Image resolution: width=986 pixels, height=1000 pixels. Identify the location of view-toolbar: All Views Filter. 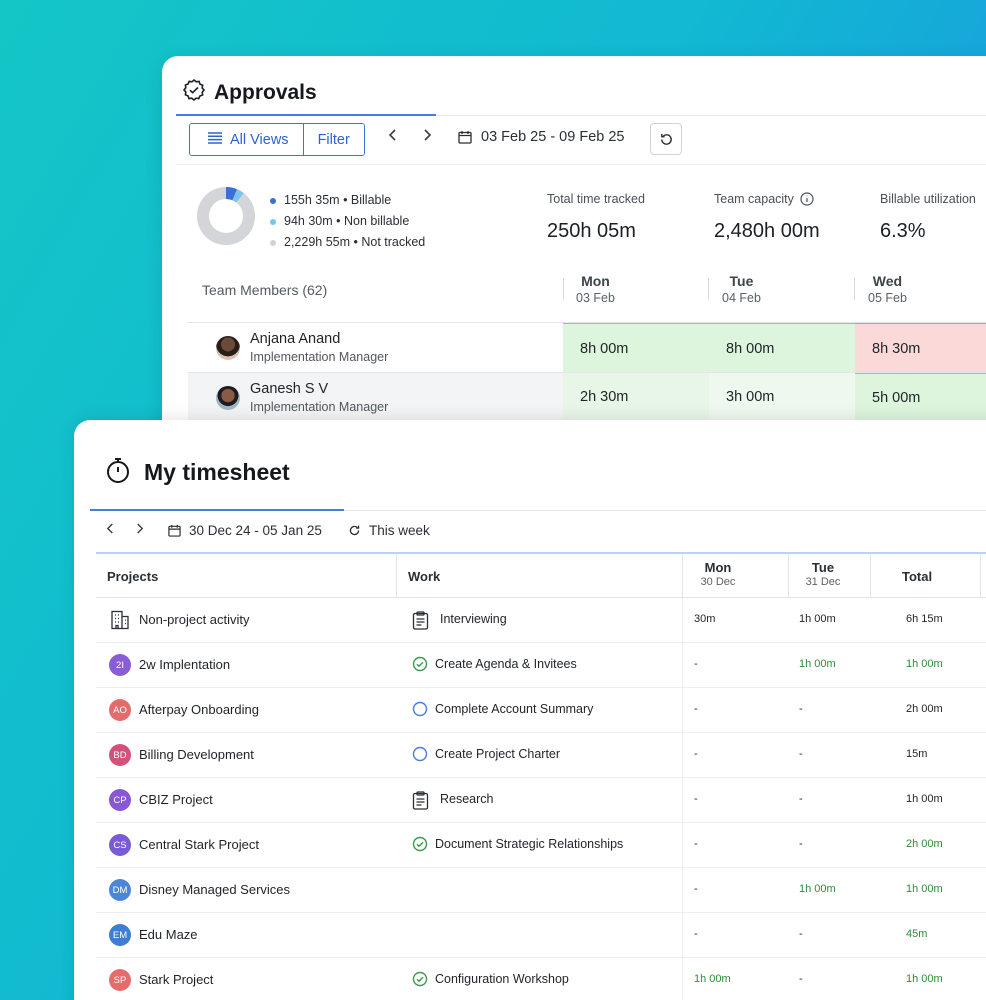
(277, 139).